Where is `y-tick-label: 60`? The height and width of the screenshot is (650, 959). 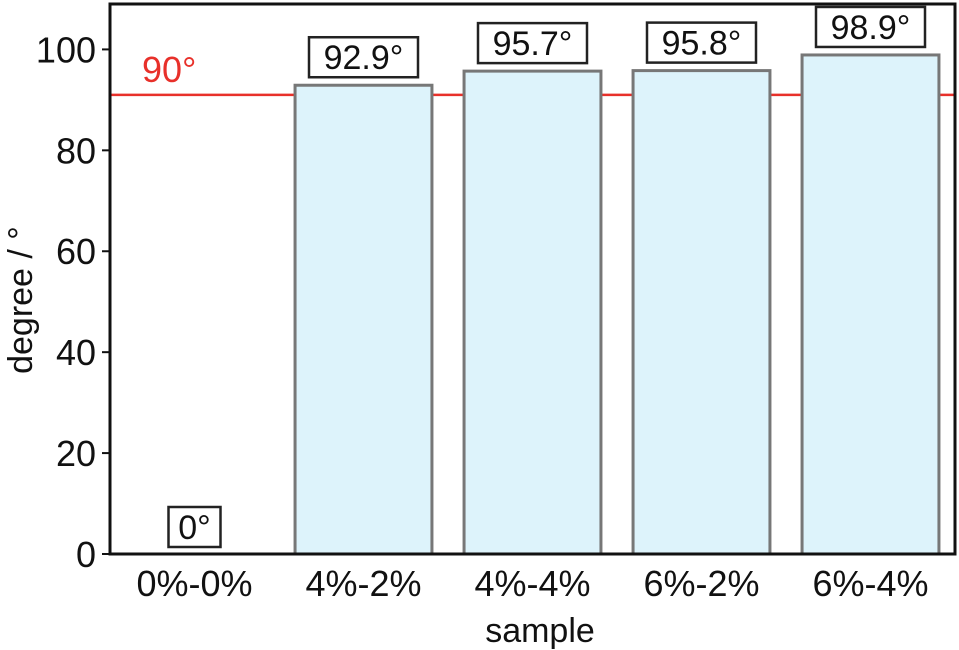
y-tick-label: 60 is located at coordinates (76, 251).